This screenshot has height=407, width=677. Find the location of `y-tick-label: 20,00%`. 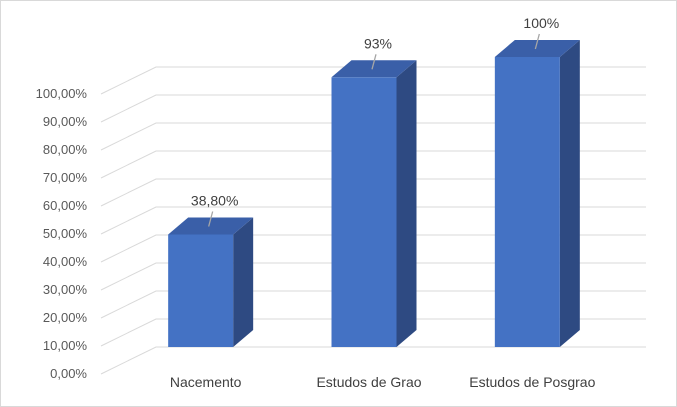

y-tick-label: 20,00% is located at coordinates (65, 317).